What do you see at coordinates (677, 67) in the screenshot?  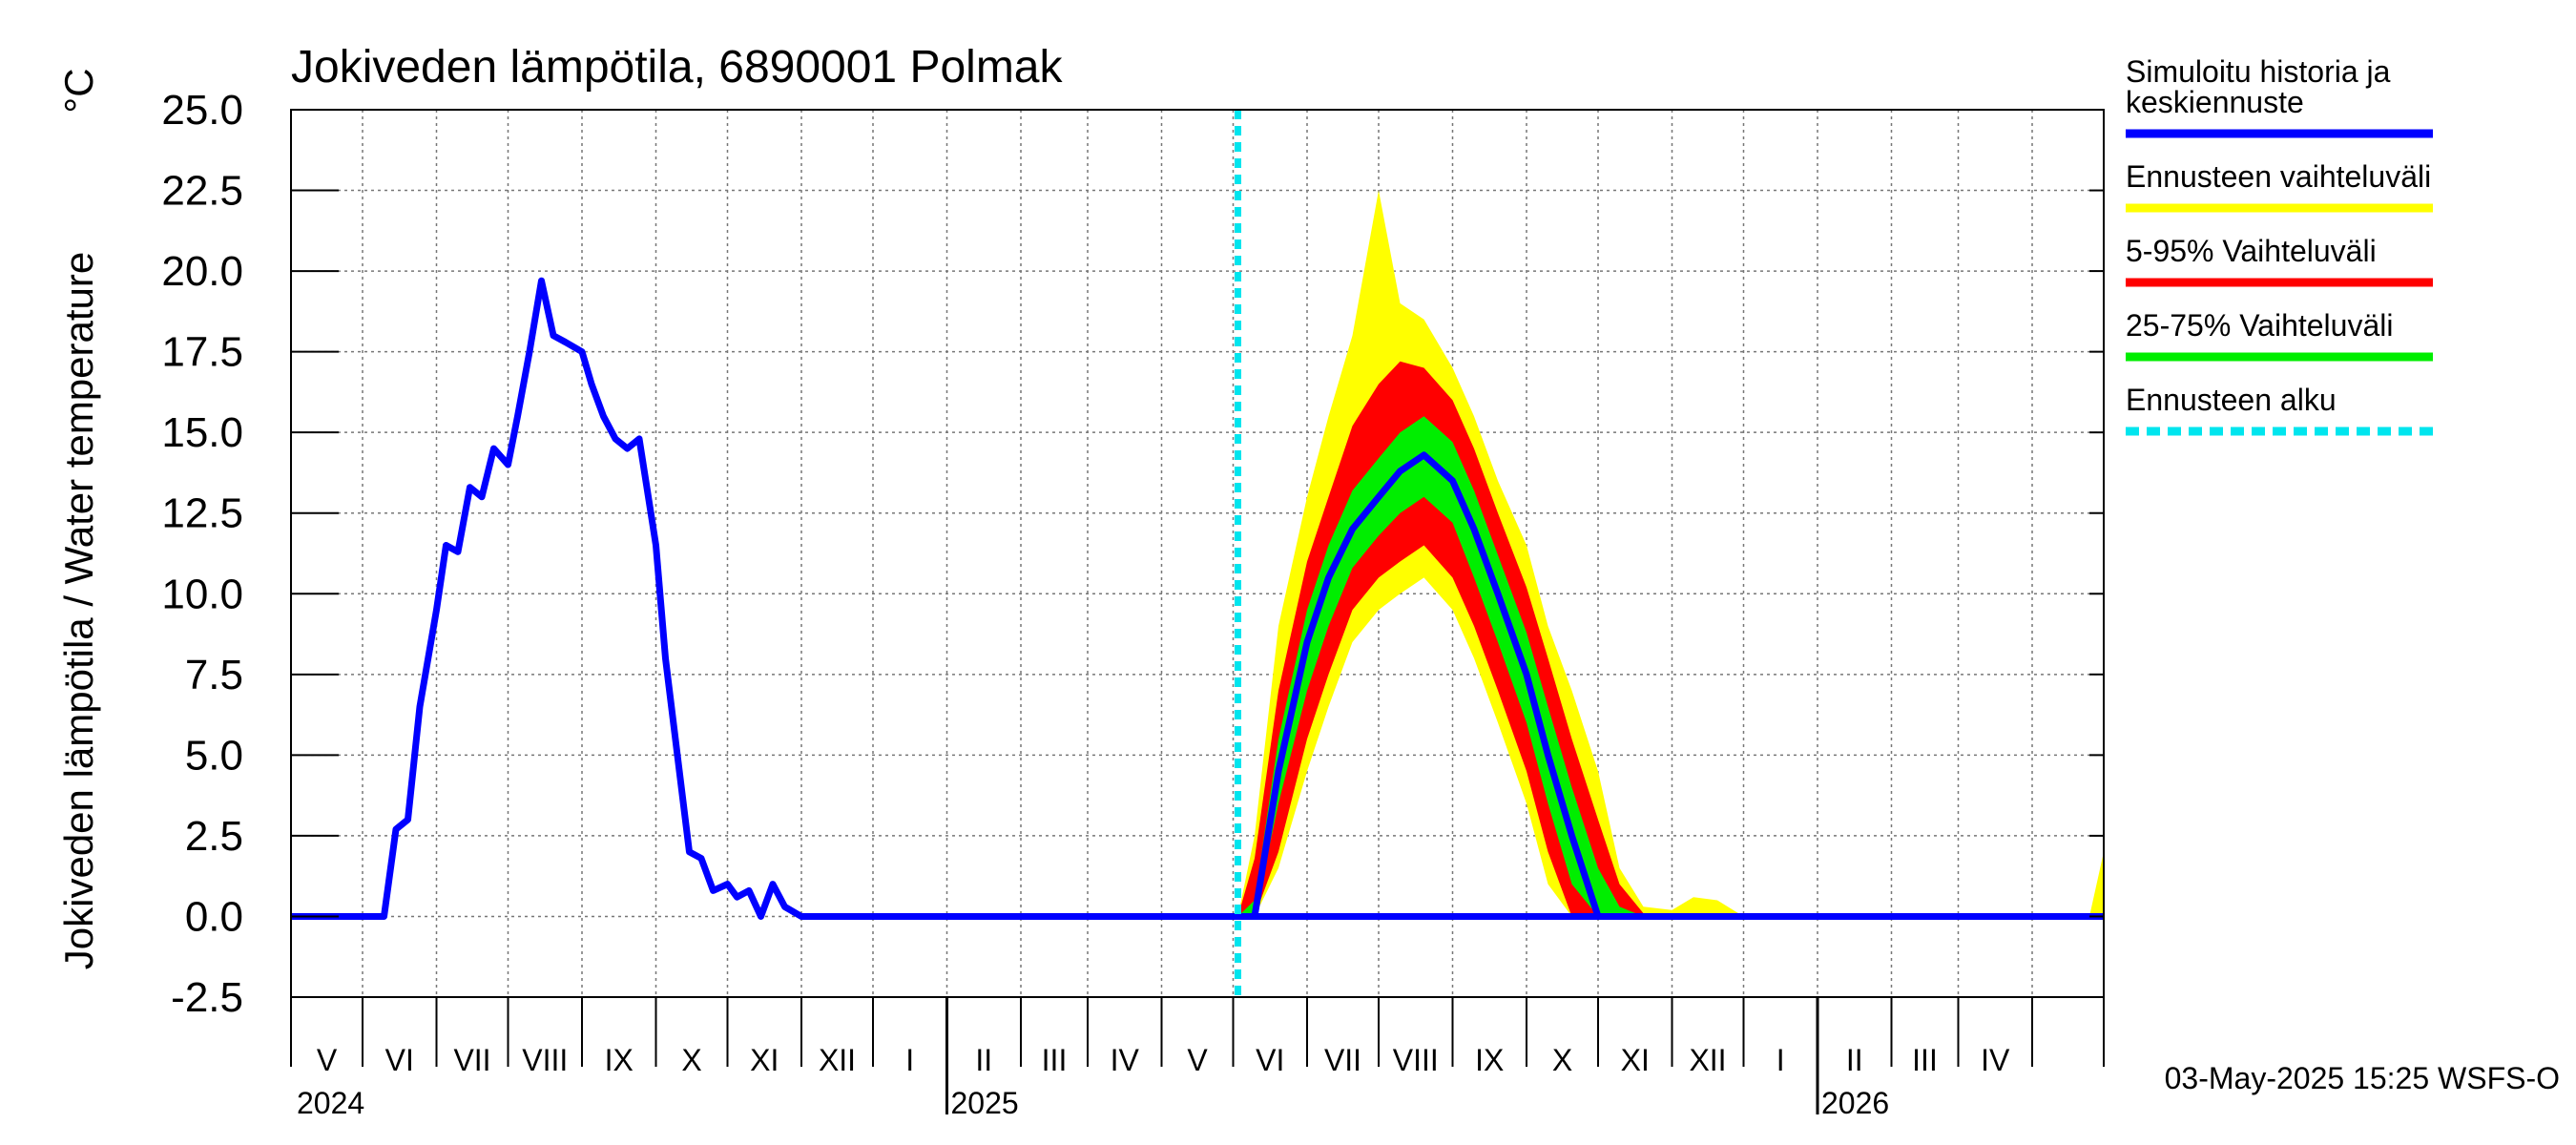 I see `chart-title: Jokiveden lämpötila, 6890001 Polmak` at bounding box center [677, 67].